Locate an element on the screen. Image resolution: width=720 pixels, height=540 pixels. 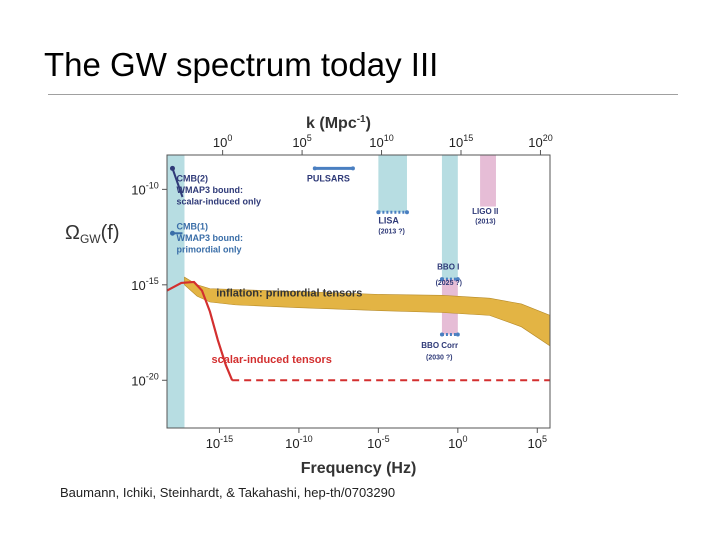
sensitivity-bbo-corr-start is located at coordinates (441, 334).